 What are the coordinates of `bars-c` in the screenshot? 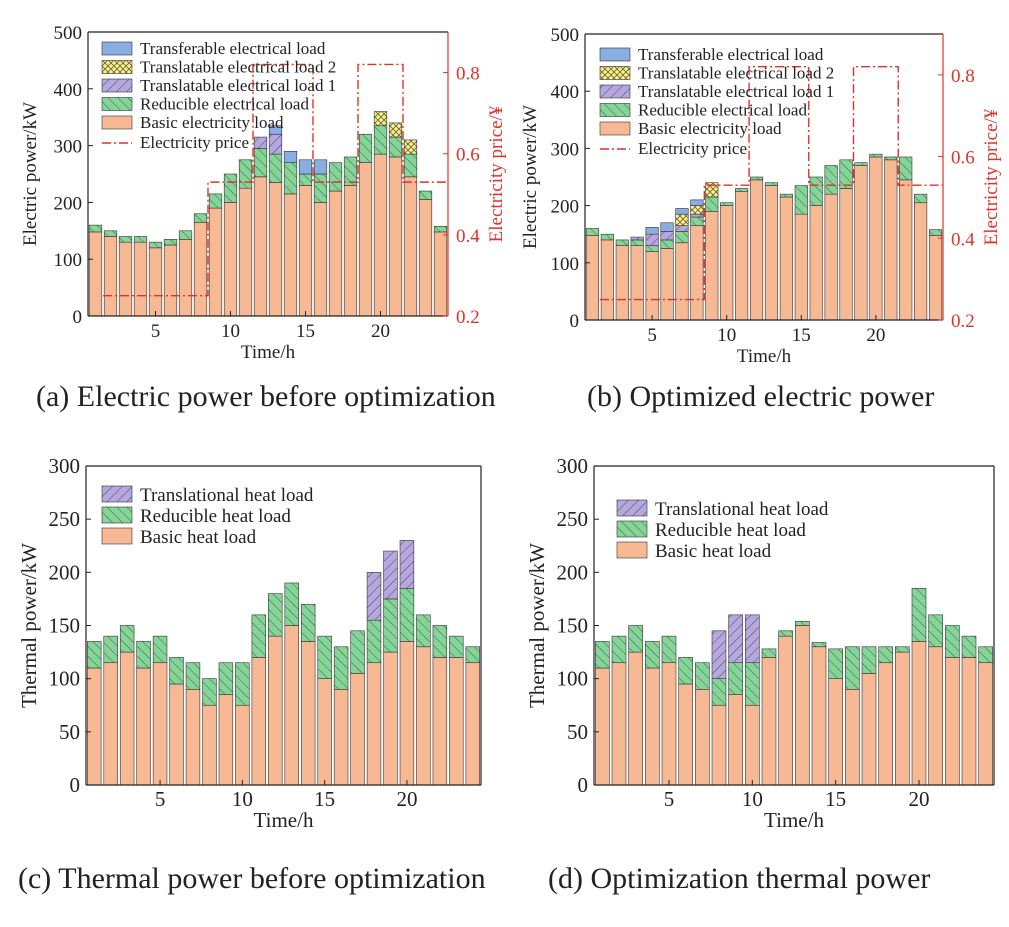 It's located at (283, 663).